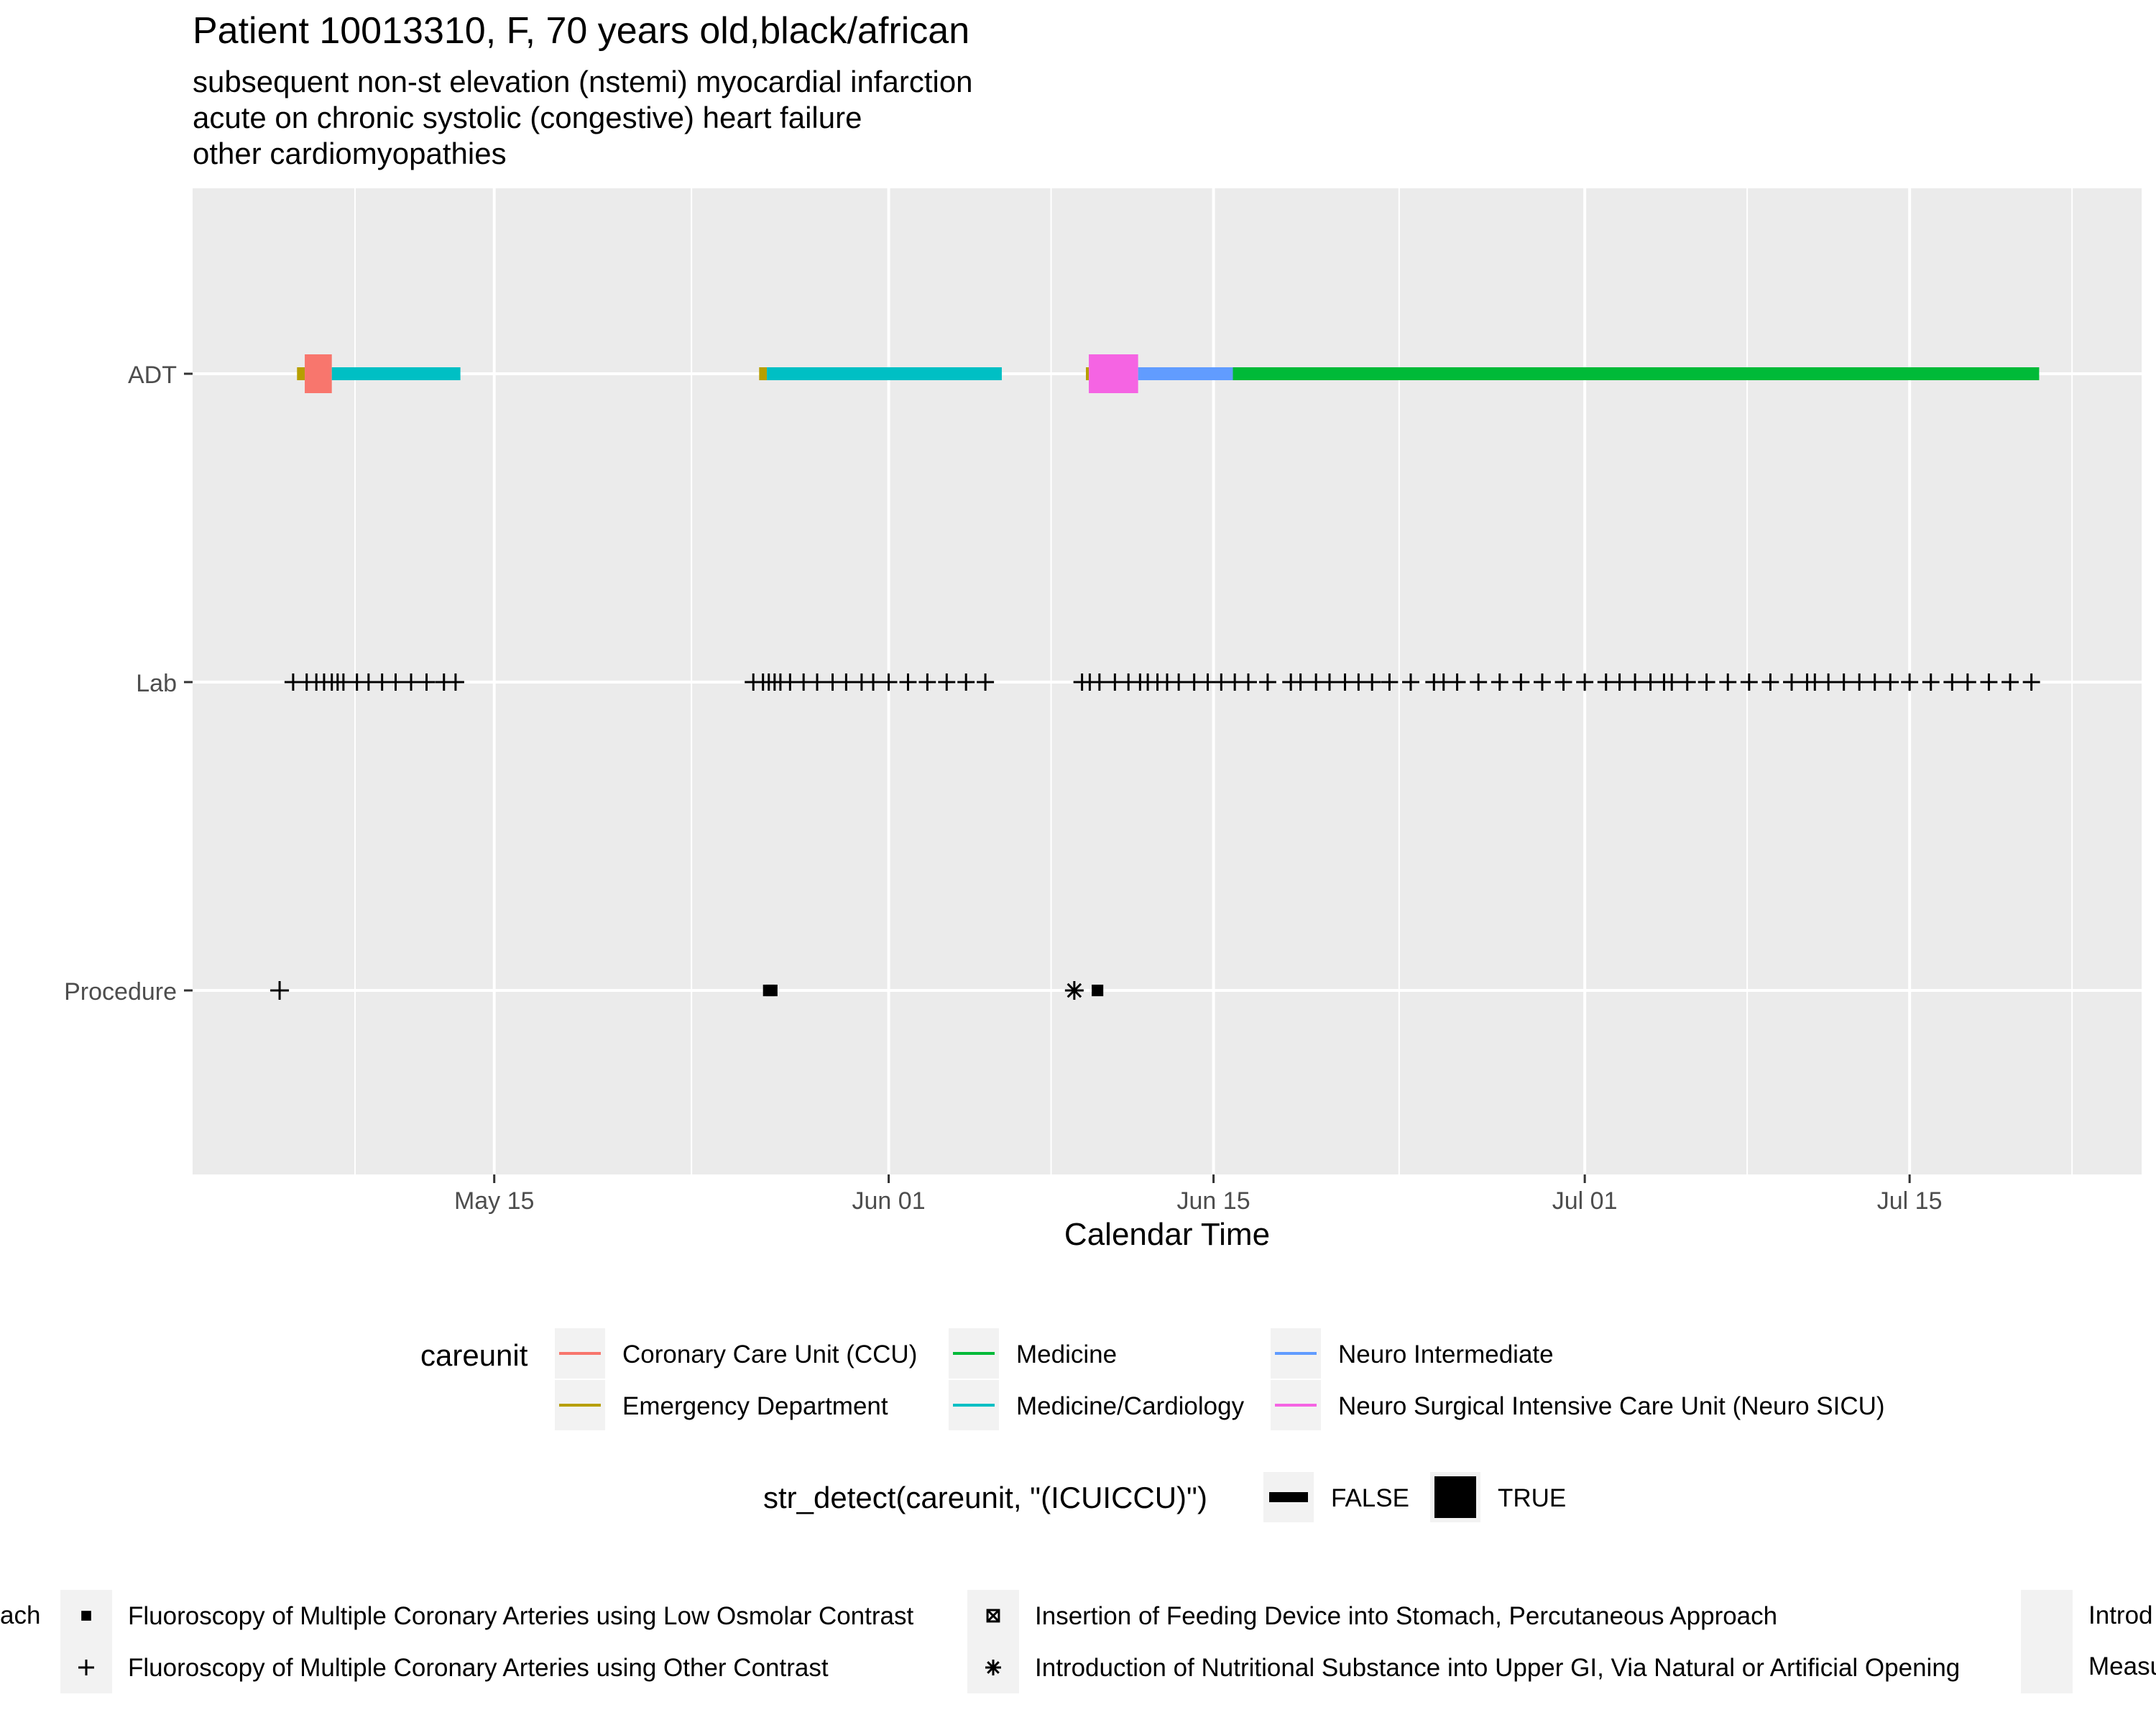 The width and height of the screenshot is (2156, 1725). Describe the element at coordinates (474, 1355) in the screenshot. I see `careunit-legend-title: careunit` at that location.